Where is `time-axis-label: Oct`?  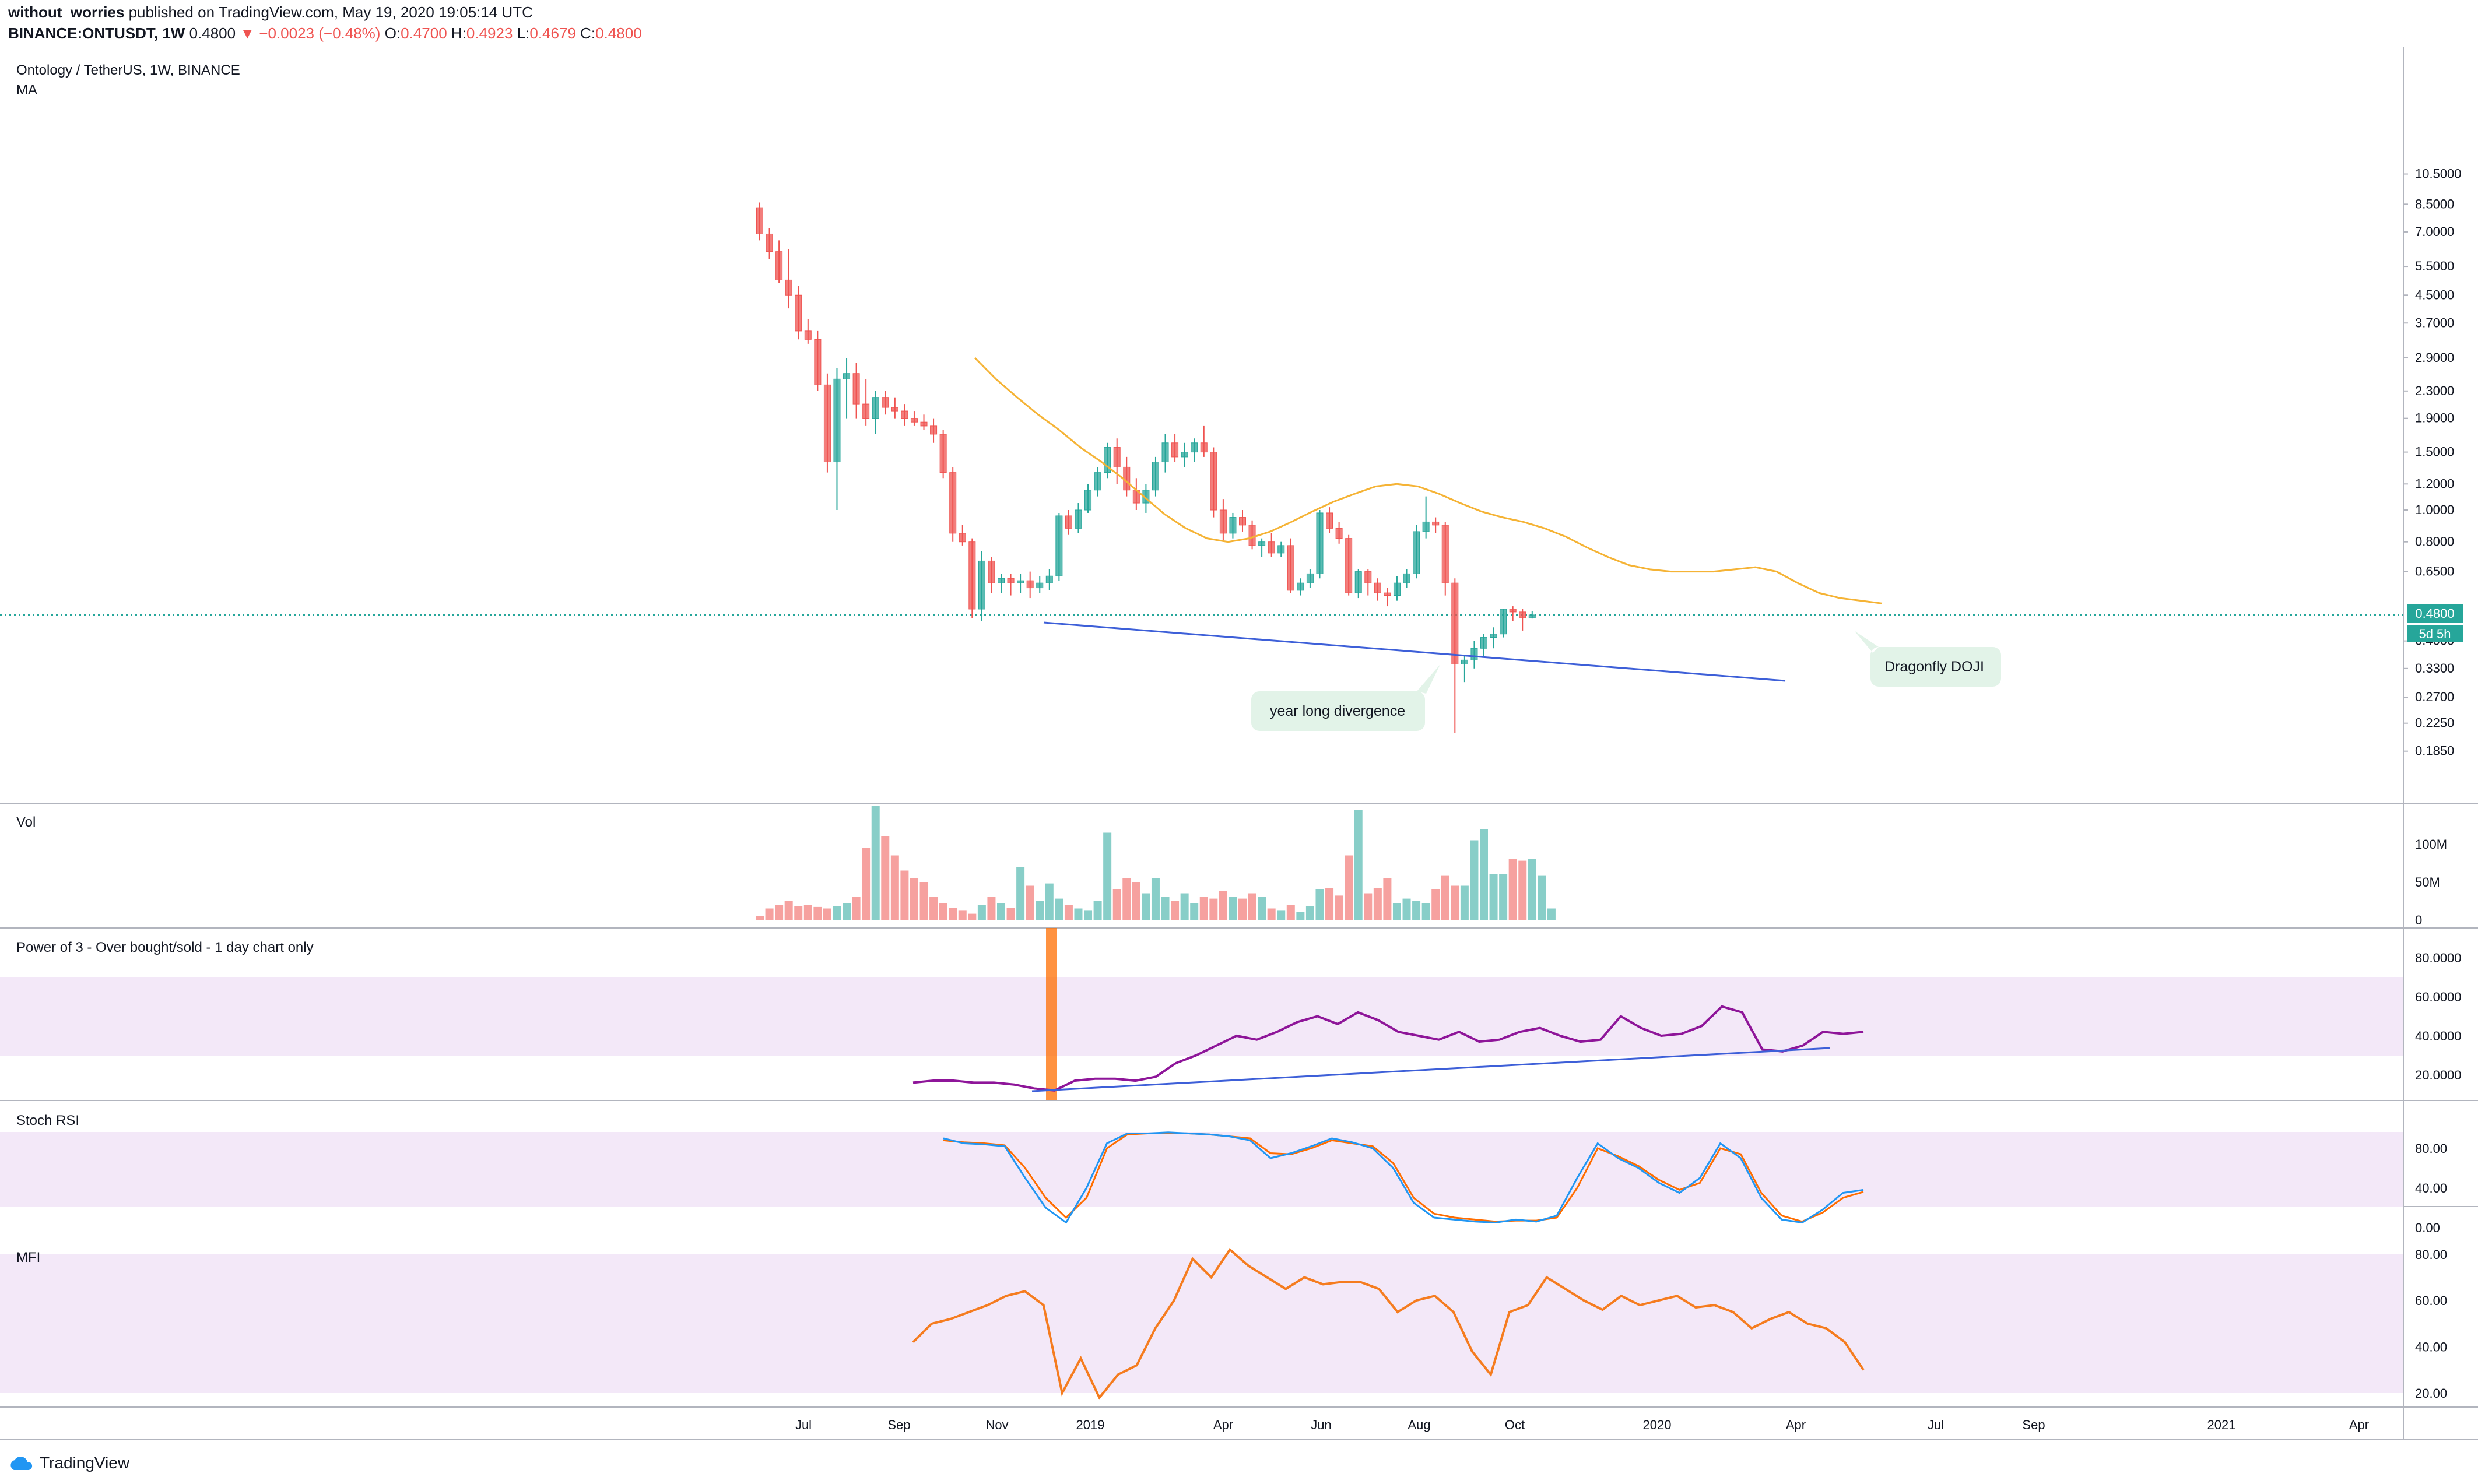
time-axis-label: Oct is located at coordinates (1515, 1425).